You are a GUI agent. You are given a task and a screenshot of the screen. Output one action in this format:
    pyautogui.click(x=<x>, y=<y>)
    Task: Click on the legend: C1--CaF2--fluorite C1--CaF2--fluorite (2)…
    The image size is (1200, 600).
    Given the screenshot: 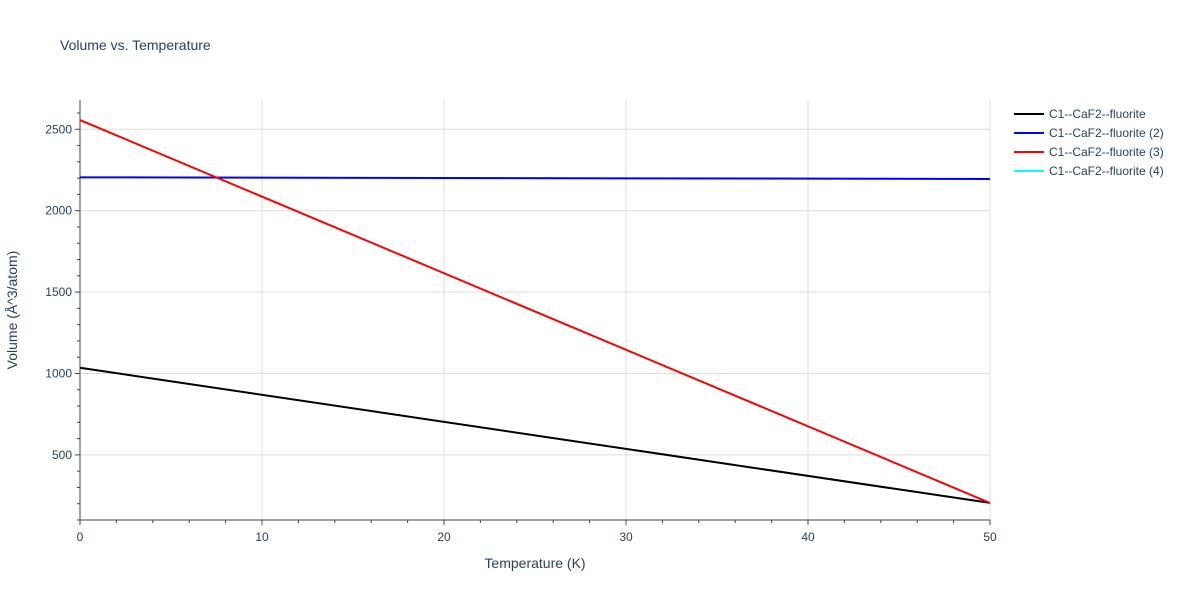 What is the action you would take?
    pyautogui.click(x=1089, y=142)
    